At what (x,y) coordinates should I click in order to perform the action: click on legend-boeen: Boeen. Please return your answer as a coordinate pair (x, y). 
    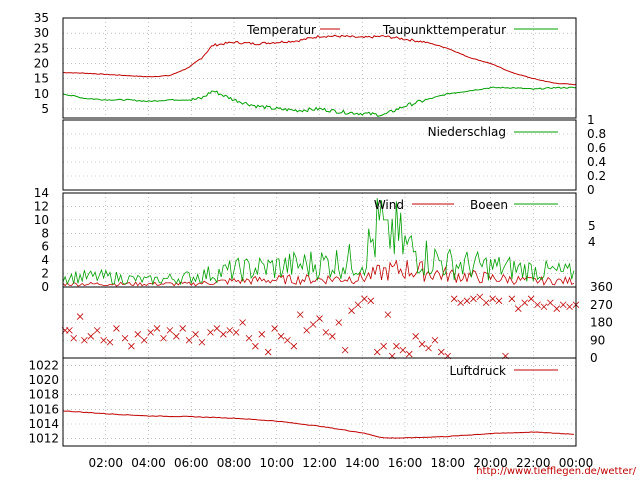
    Looking at the image, I should click on (489, 205).